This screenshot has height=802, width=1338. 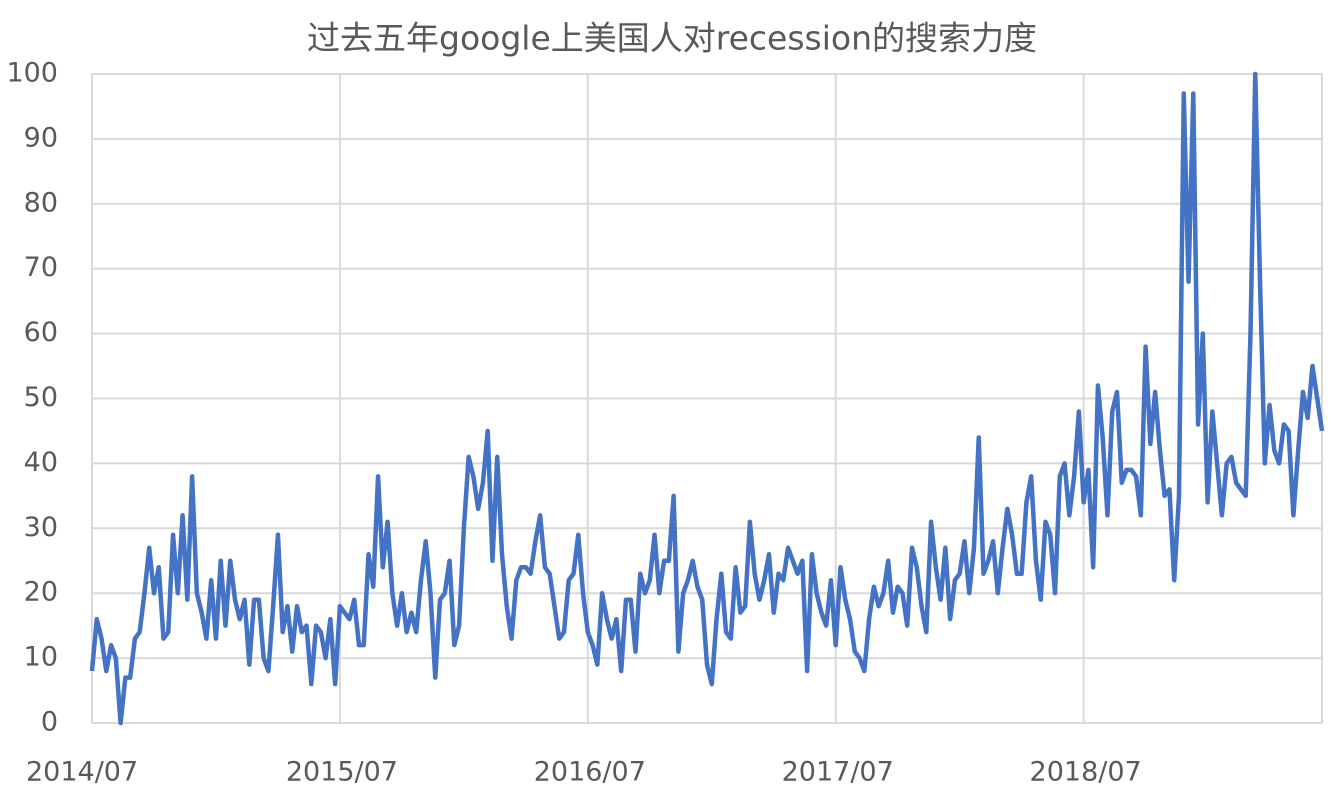 I want to click on y-tick-label: 20, so click(x=41, y=592).